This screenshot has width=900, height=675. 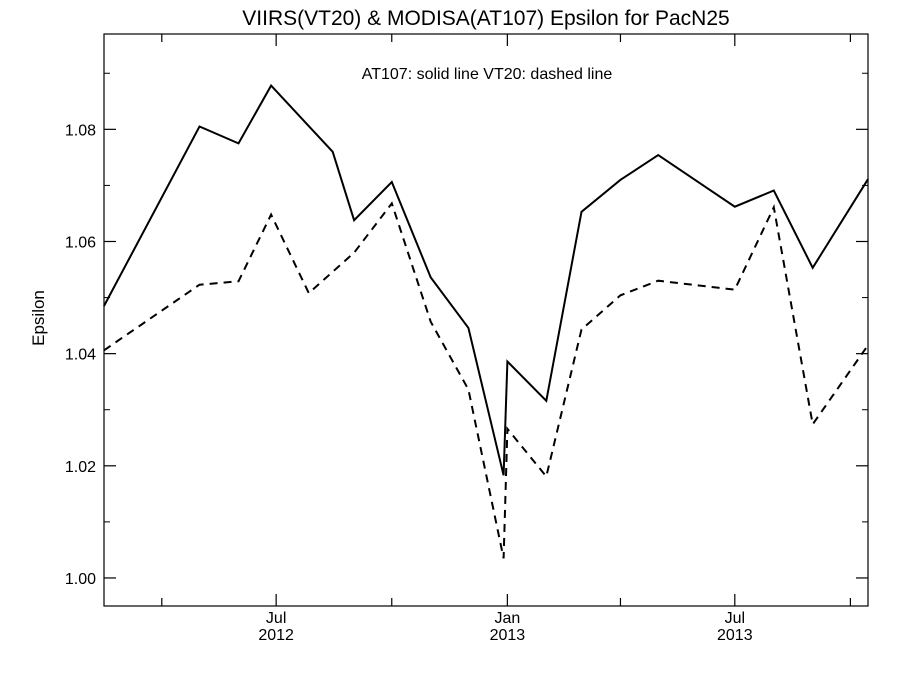 I want to click on x-tick-label-month: Jan, so click(x=507, y=618).